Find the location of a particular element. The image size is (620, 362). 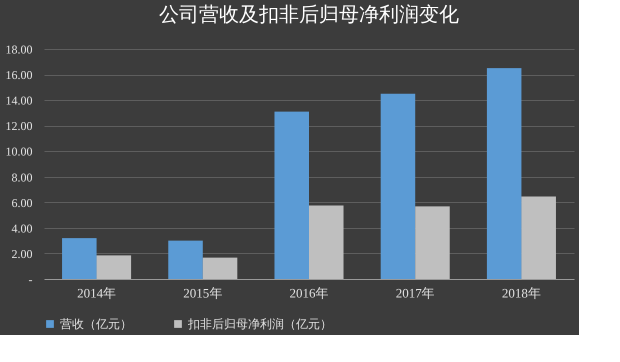

y-tick-label: 16.00 is located at coordinates (19, 75).